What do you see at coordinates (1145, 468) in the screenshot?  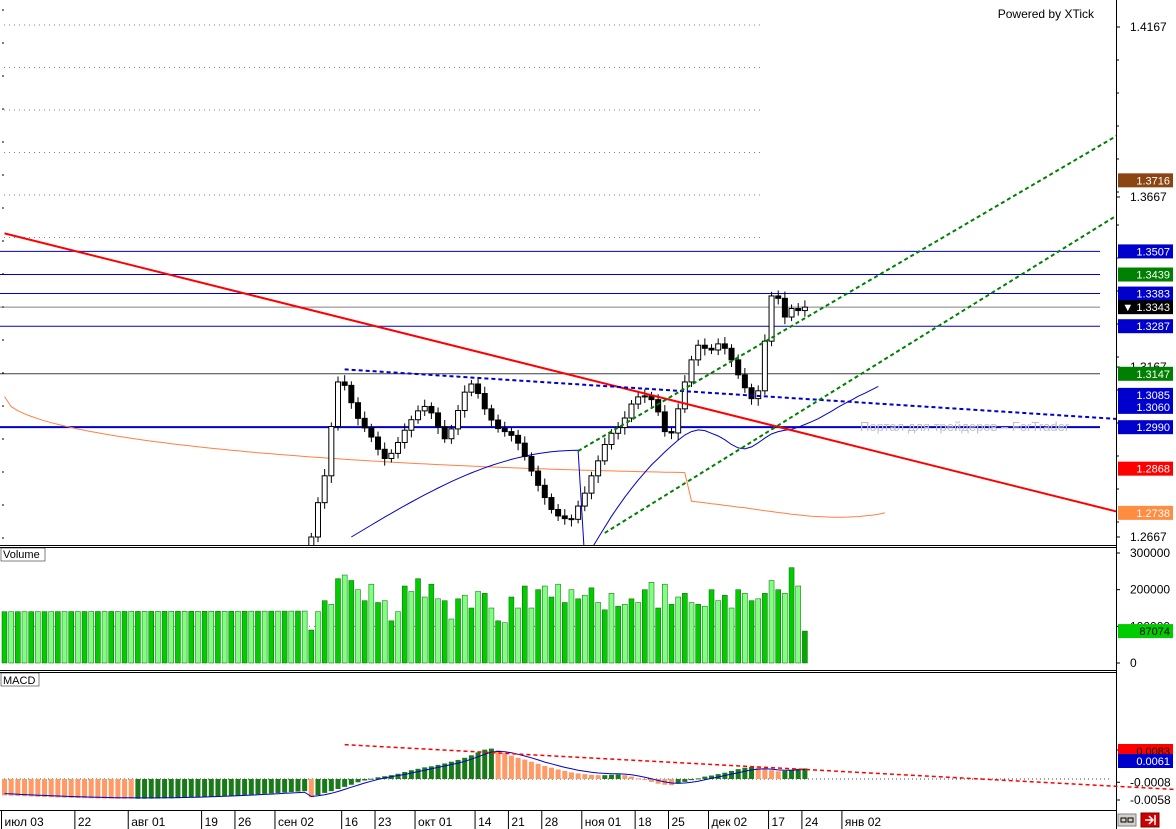 I see `price-tag: 1.2868` at bounding box center [1145, 468].